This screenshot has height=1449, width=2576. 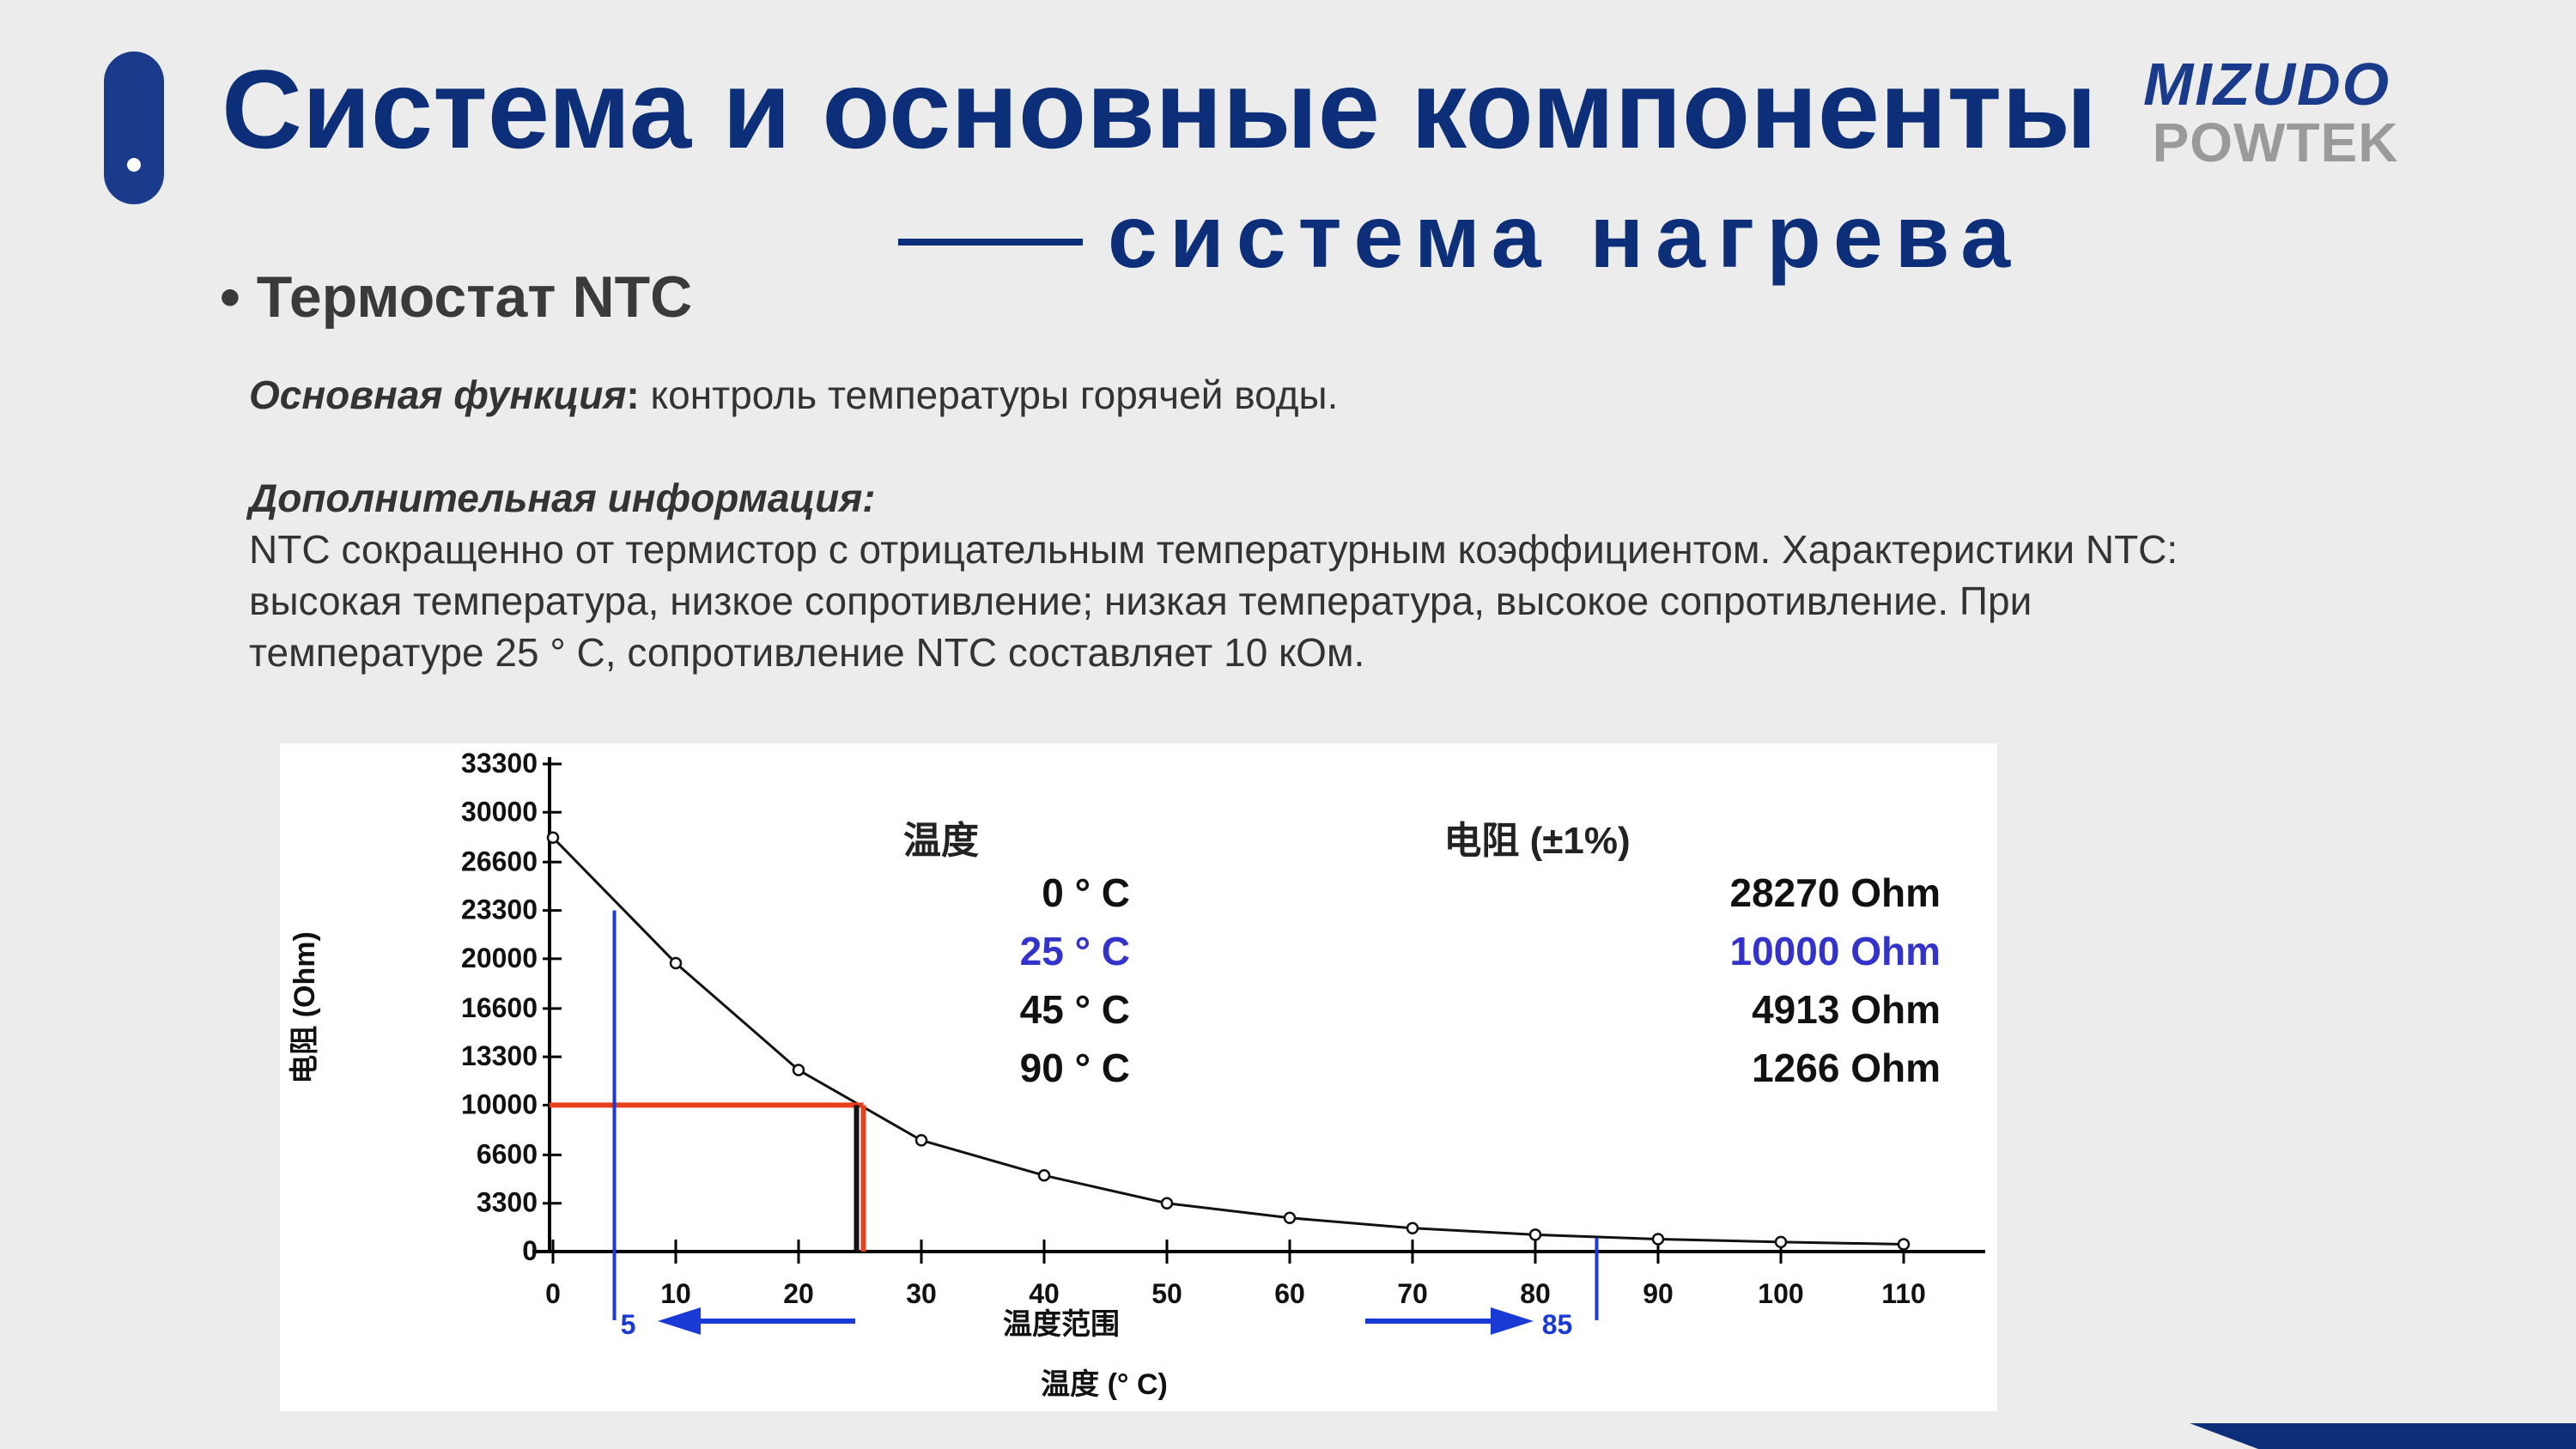 What do you see at coordinates (1075, 1010) in the screenshot?
I see `table-row-temp: 45 ° C` at bounding box center [1075, 1010].